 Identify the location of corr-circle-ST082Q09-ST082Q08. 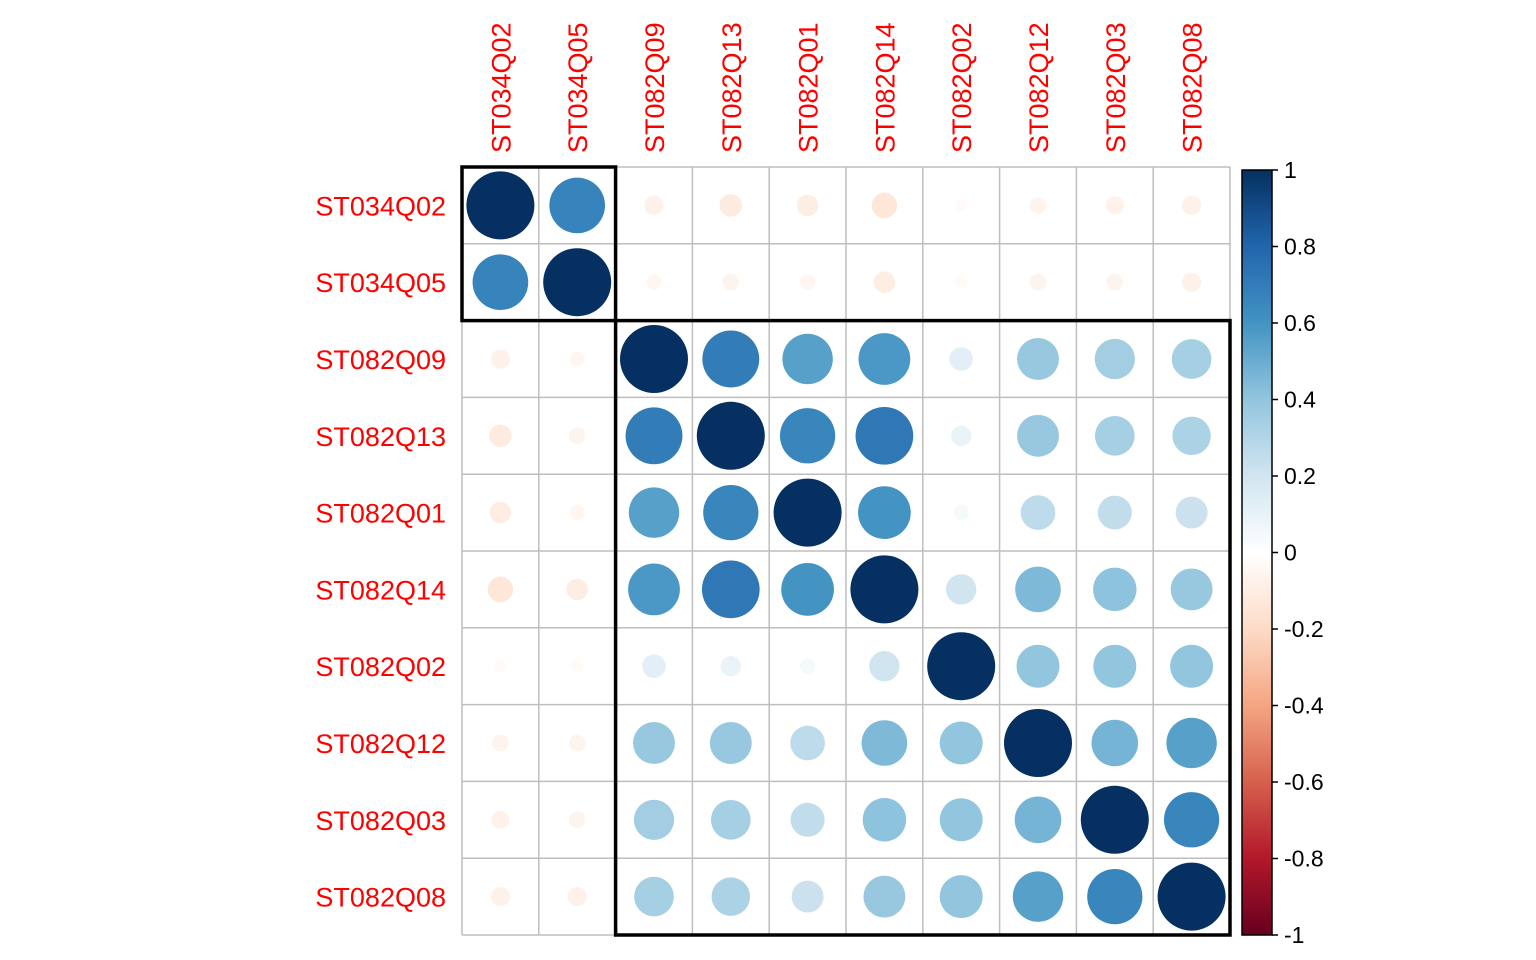
(1191, 359).